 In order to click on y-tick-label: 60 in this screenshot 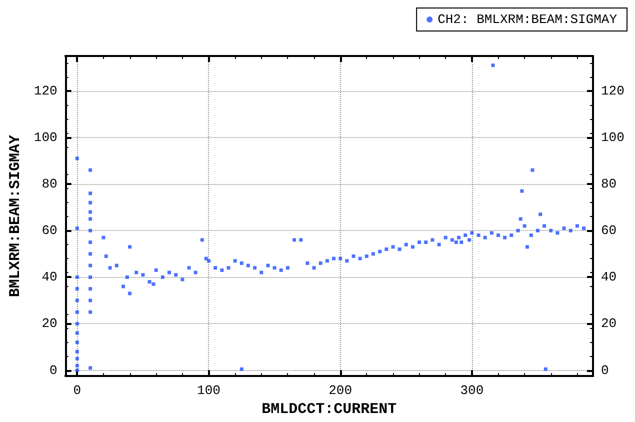, I will do `click(50, 230)`.